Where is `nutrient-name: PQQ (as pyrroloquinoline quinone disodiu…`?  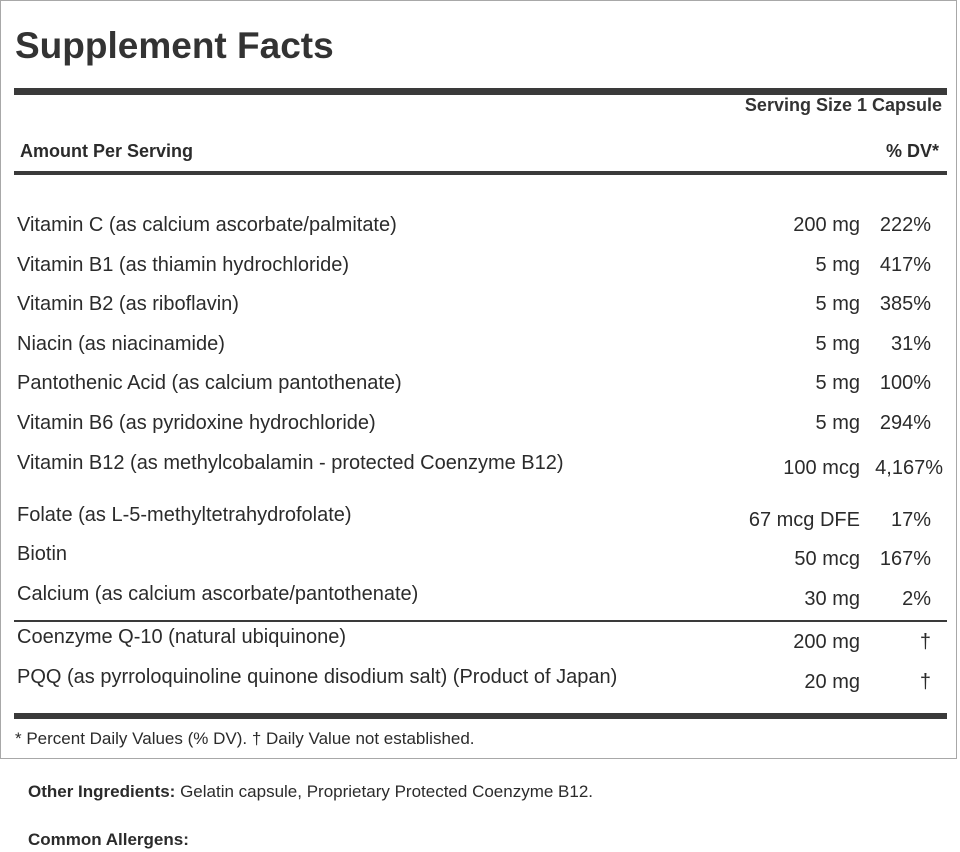
nutrient-name: PQQ (as pyrroloquinoline quinone disodiu… is located at coordinates (317, 677).